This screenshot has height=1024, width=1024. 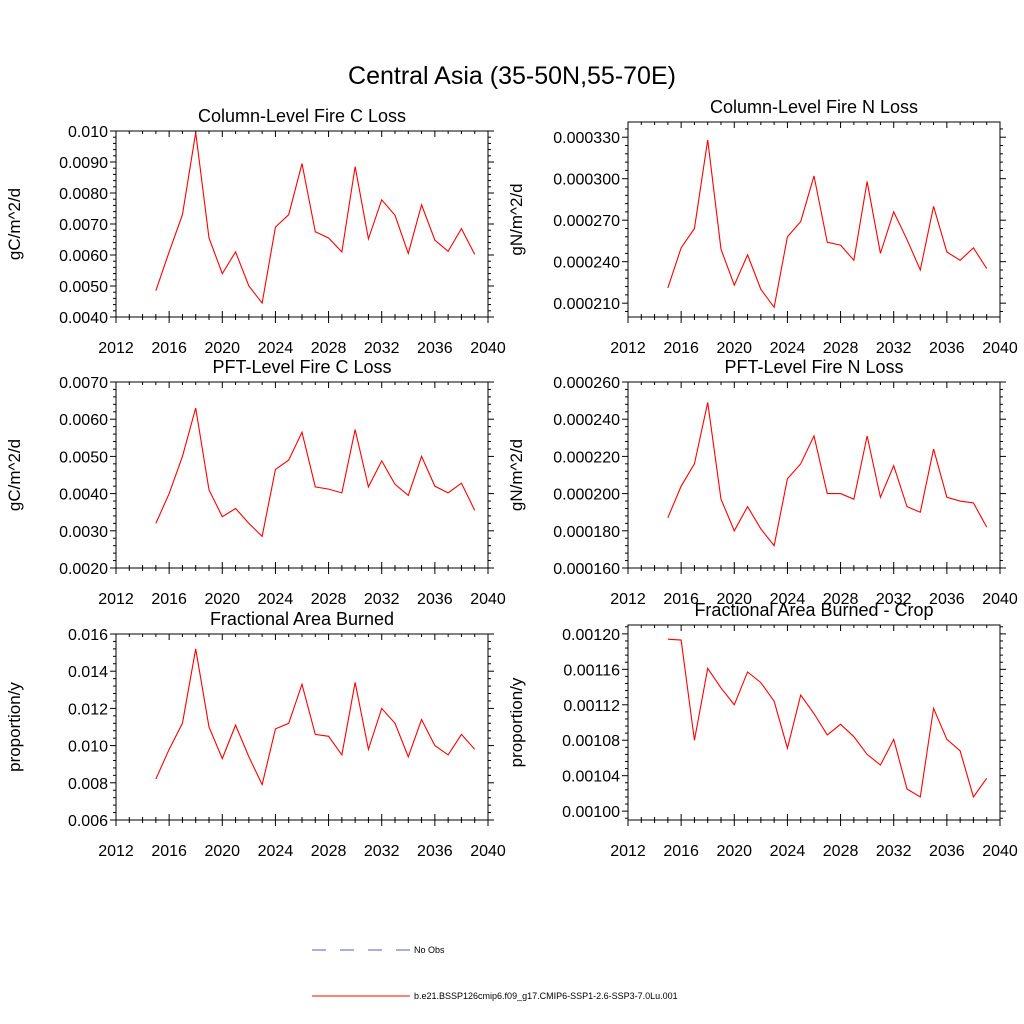 I want to click on y-tick-label: 0.0070, so click(x=83, y=383).